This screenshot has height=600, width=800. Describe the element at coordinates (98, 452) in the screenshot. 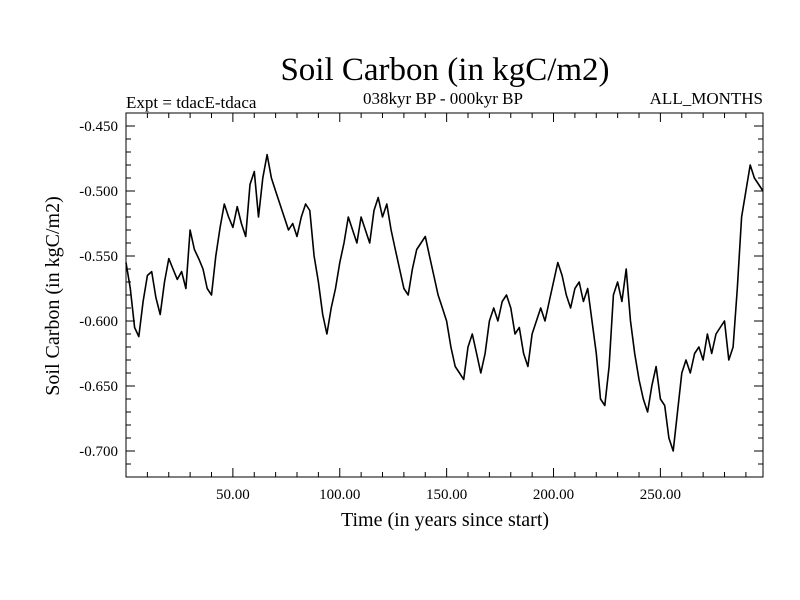

I see `y-tick-label: -0.700` at that location.